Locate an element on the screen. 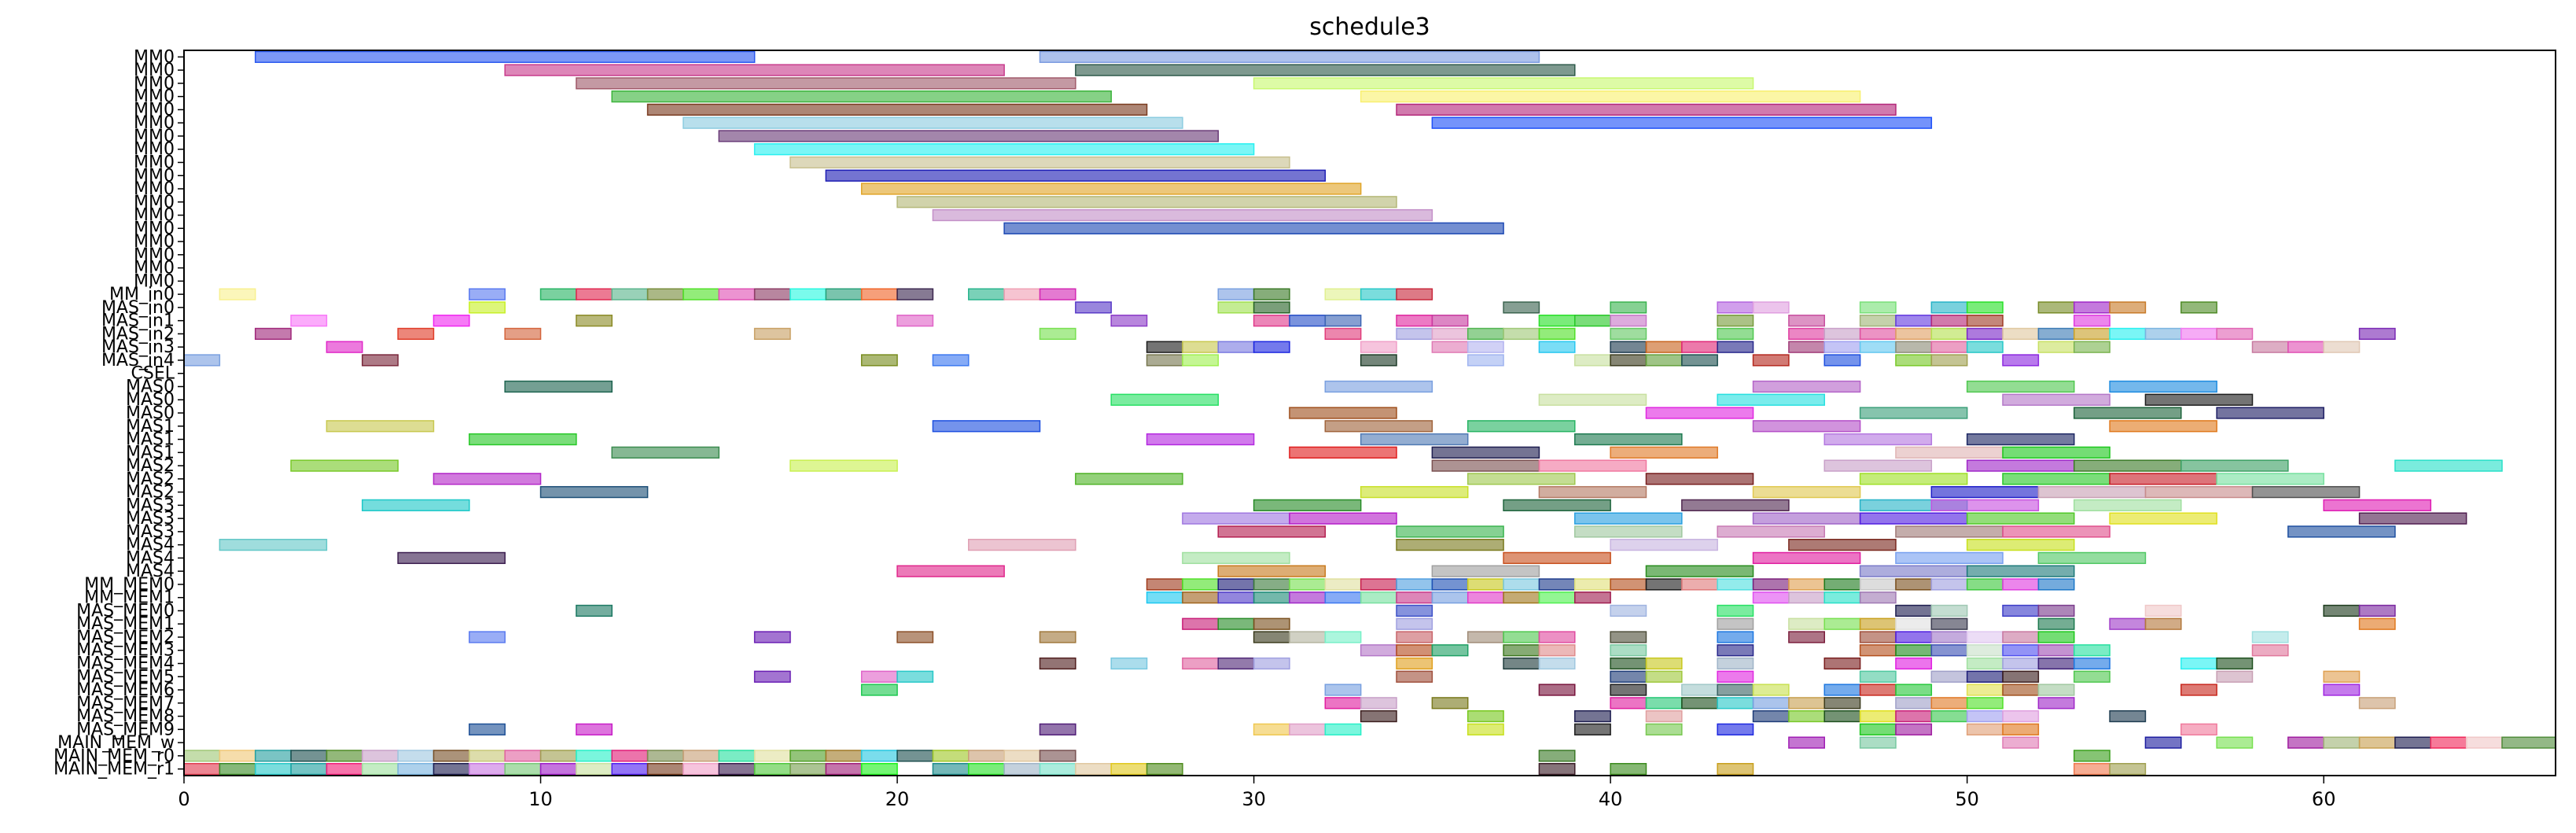 The width and height of the screenshot is (2576, 833). y-tick-label: MAS_in3 is located at coordinates (138, 347).